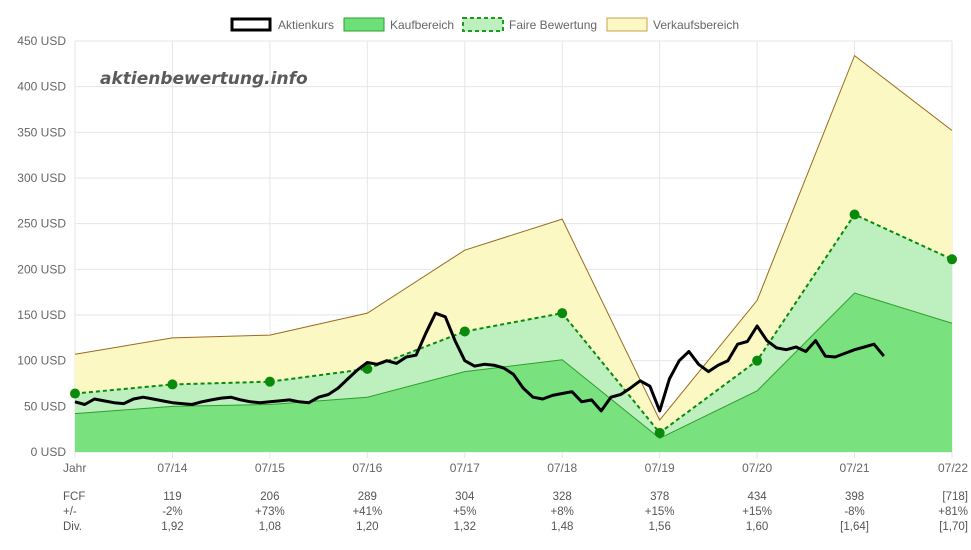 This screenshot has height=550, width=971. What do you see at coordinates (41, 315) in the screenshot?
I see `y-tick-label: 150 USD` at bounding box center [41, 315].